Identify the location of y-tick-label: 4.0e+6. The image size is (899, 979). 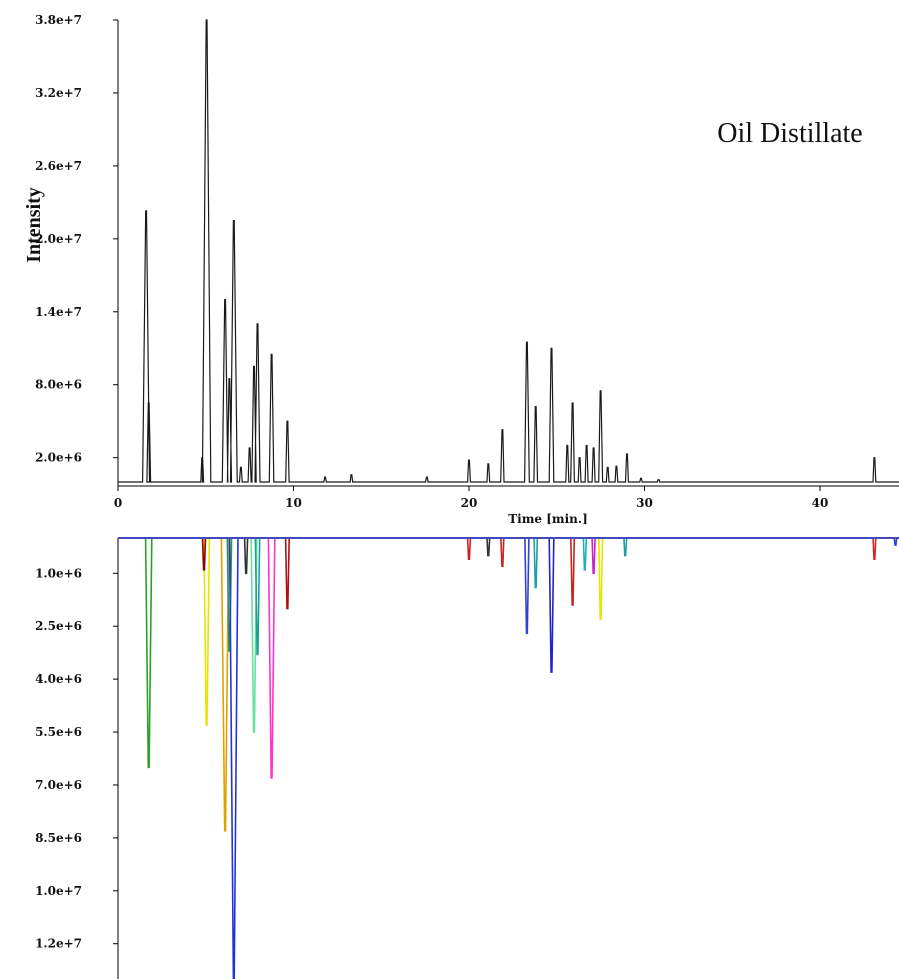
(58, 679).